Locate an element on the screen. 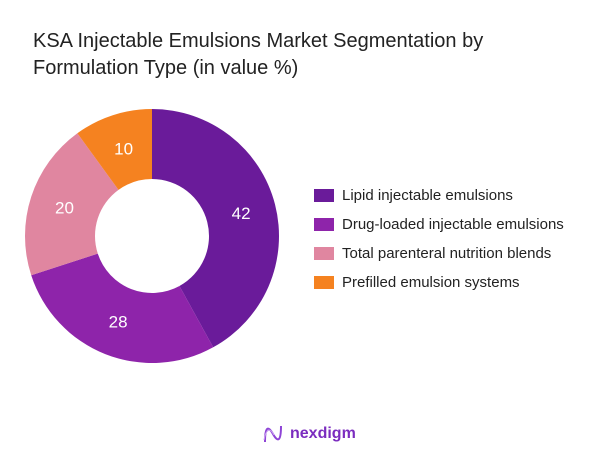 Image resolution: width=602 pixels, height=451 pixels. legend-label: Lipid injectable emulsions is located at coordinates (427, 195).